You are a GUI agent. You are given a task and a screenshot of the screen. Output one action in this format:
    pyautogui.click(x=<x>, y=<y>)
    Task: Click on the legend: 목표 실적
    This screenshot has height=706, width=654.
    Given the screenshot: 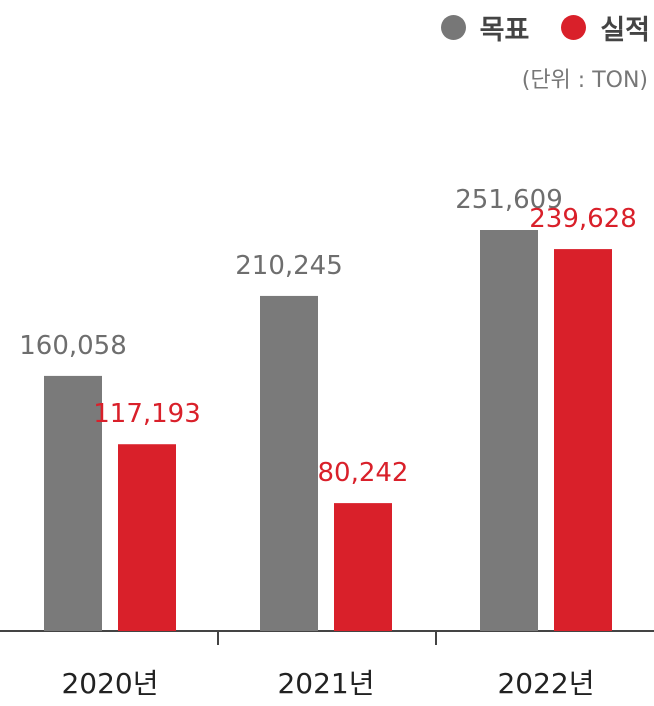 What is the action you would take?
    pyautogui.click(x=536, y=27)
    